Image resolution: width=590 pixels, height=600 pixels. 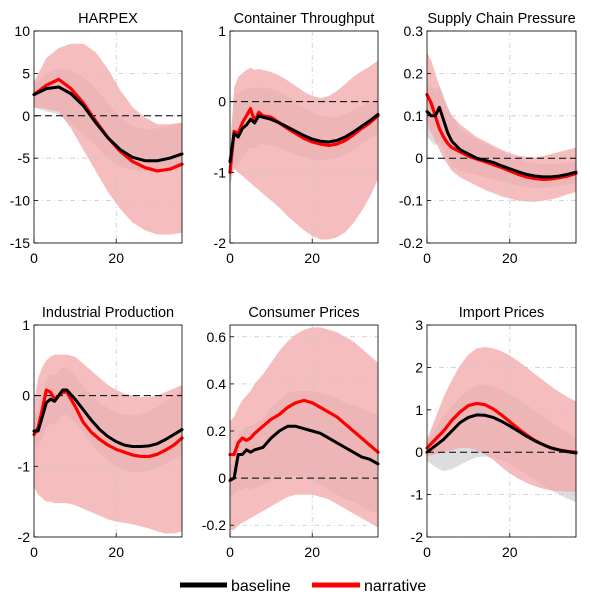 What do you see at coordinates (261, 586) in the screenshot?
I see `legend-label-baseline: baseline` at bounding box center [261, 586].